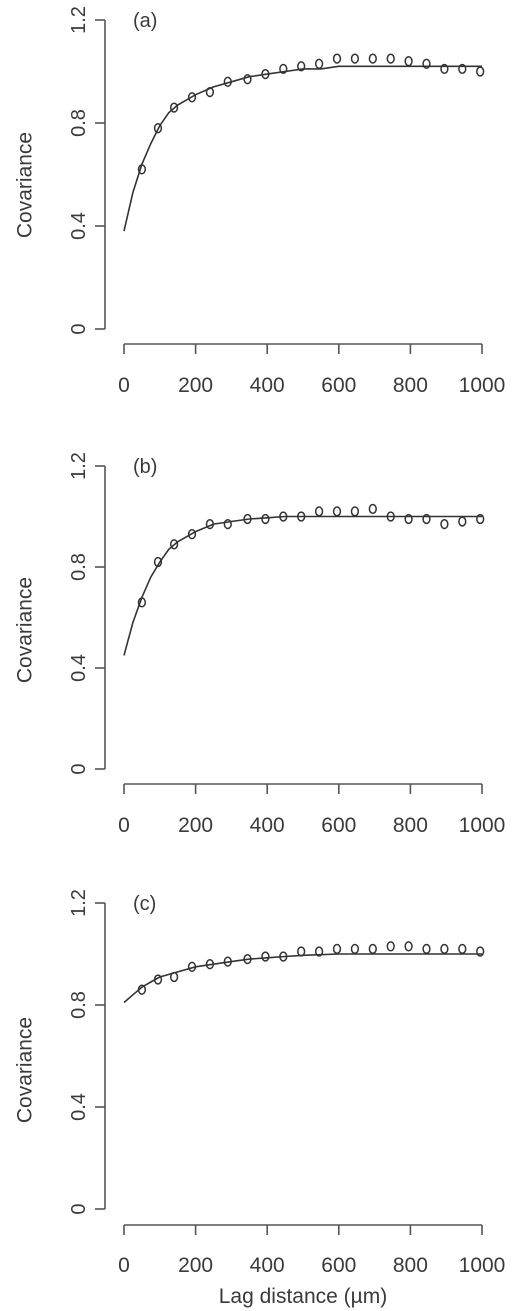 The height and width of the screenshot is (1311, 520). What do you see at coordinates (303, 1296) in the screenshot?
I see `x-axis-title: Lag distance (µm)` at bounding box center [303, 1296].